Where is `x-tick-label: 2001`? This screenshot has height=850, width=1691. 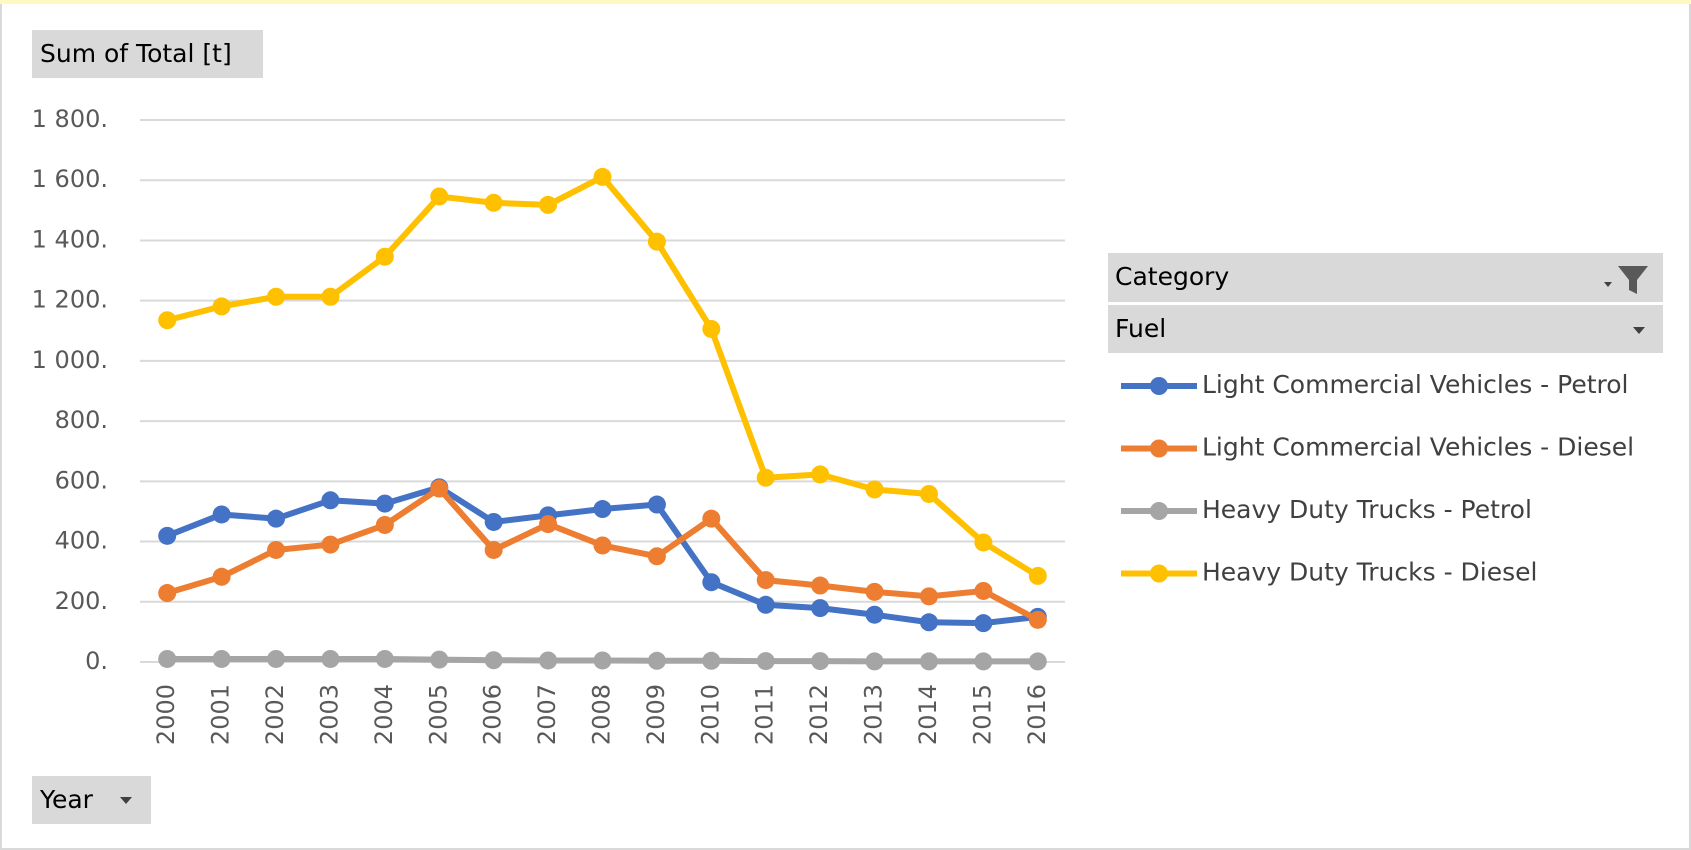 x-tick-label: 2001 is located at coordinates (221, 714).